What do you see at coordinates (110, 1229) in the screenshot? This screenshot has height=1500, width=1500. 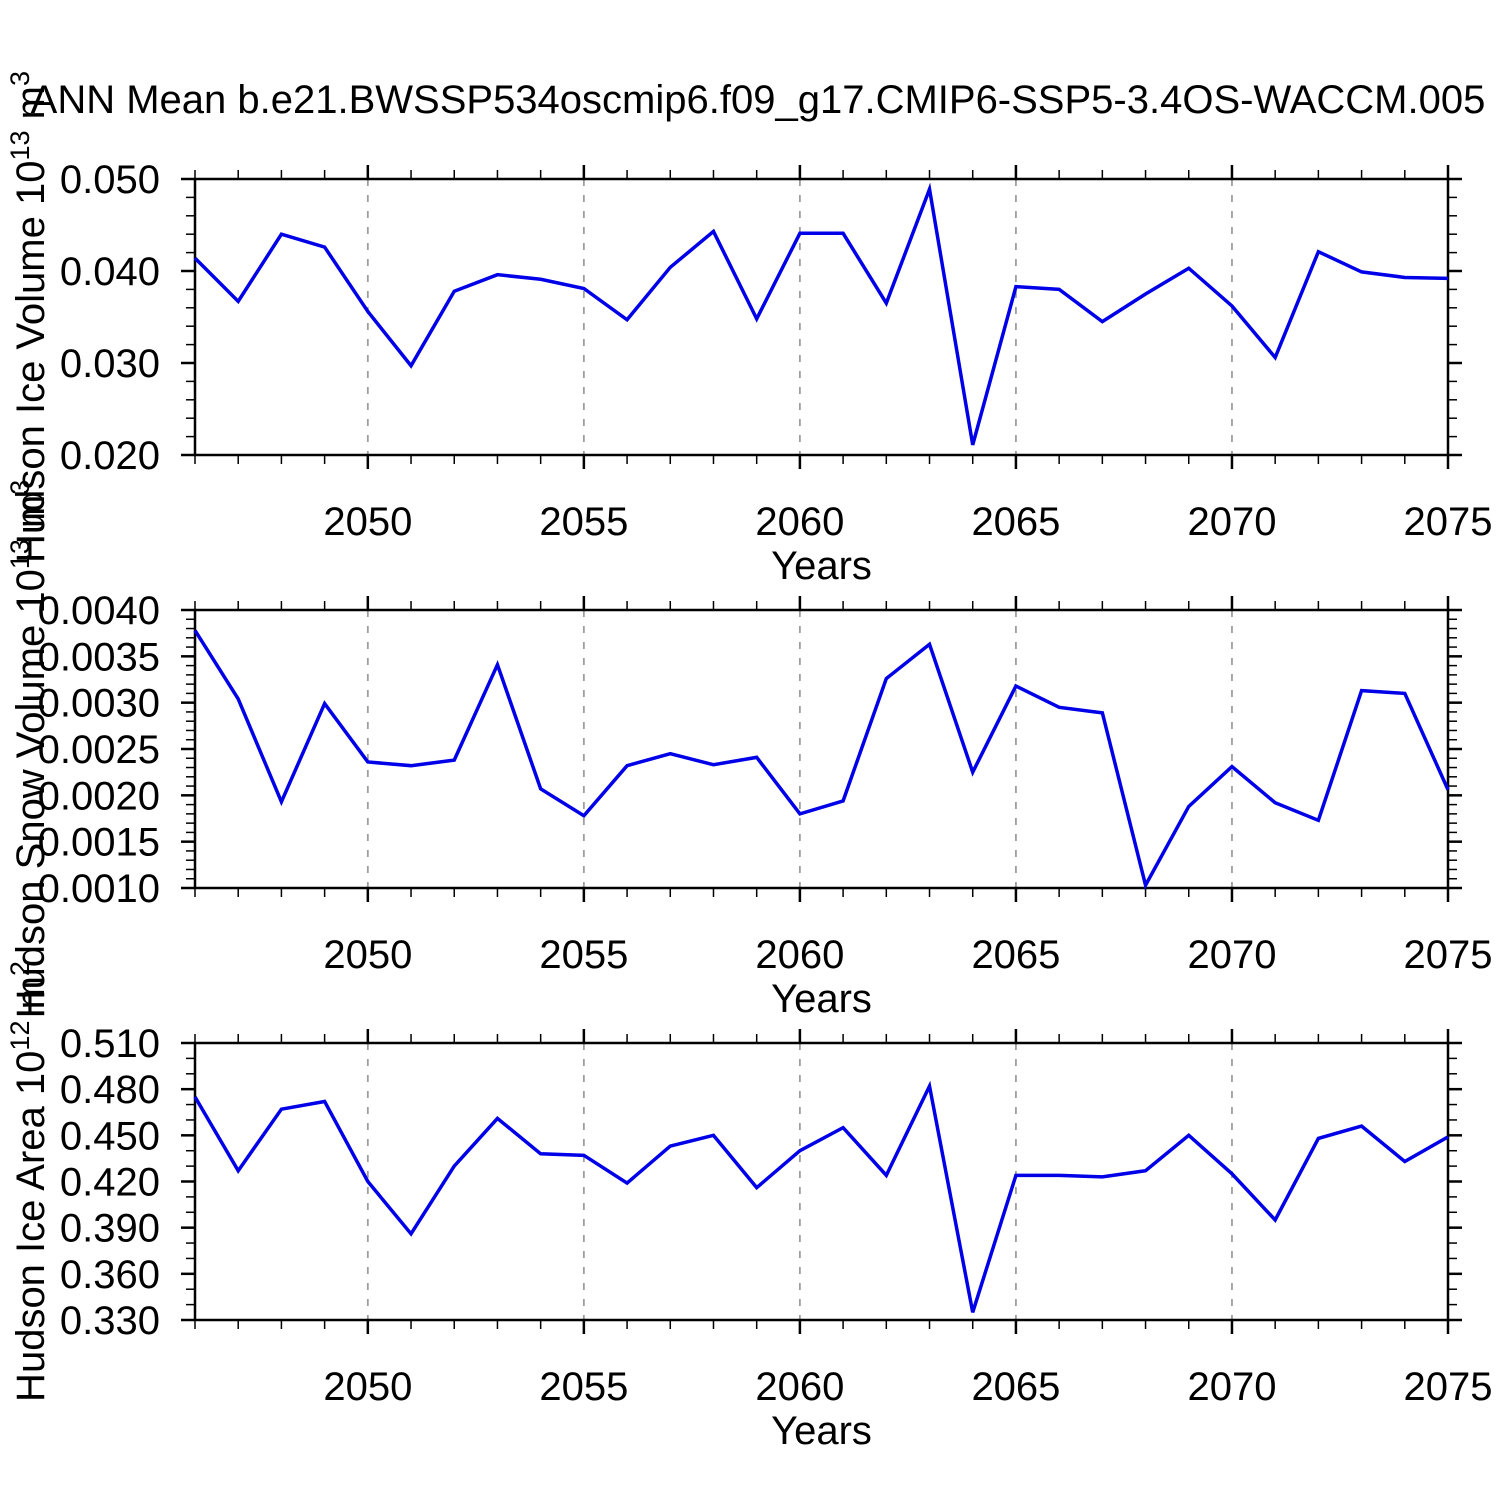 I see `y-tick-label: 0.390` at bounding box center [110, 1229].